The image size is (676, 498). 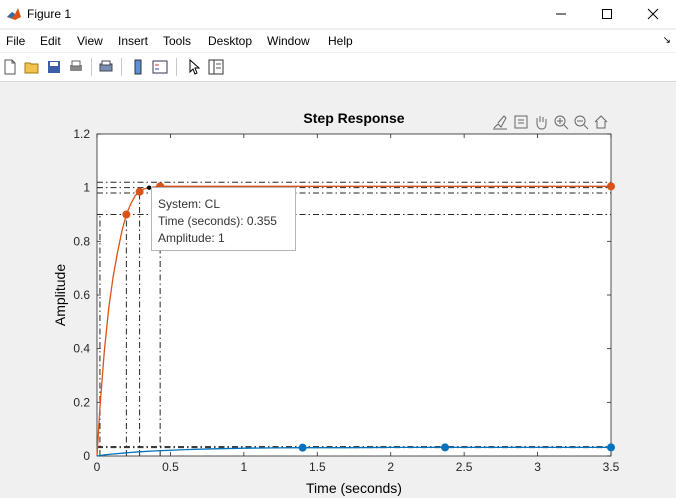 I want to click on figure-toolbar, so click(x=338, y=67).